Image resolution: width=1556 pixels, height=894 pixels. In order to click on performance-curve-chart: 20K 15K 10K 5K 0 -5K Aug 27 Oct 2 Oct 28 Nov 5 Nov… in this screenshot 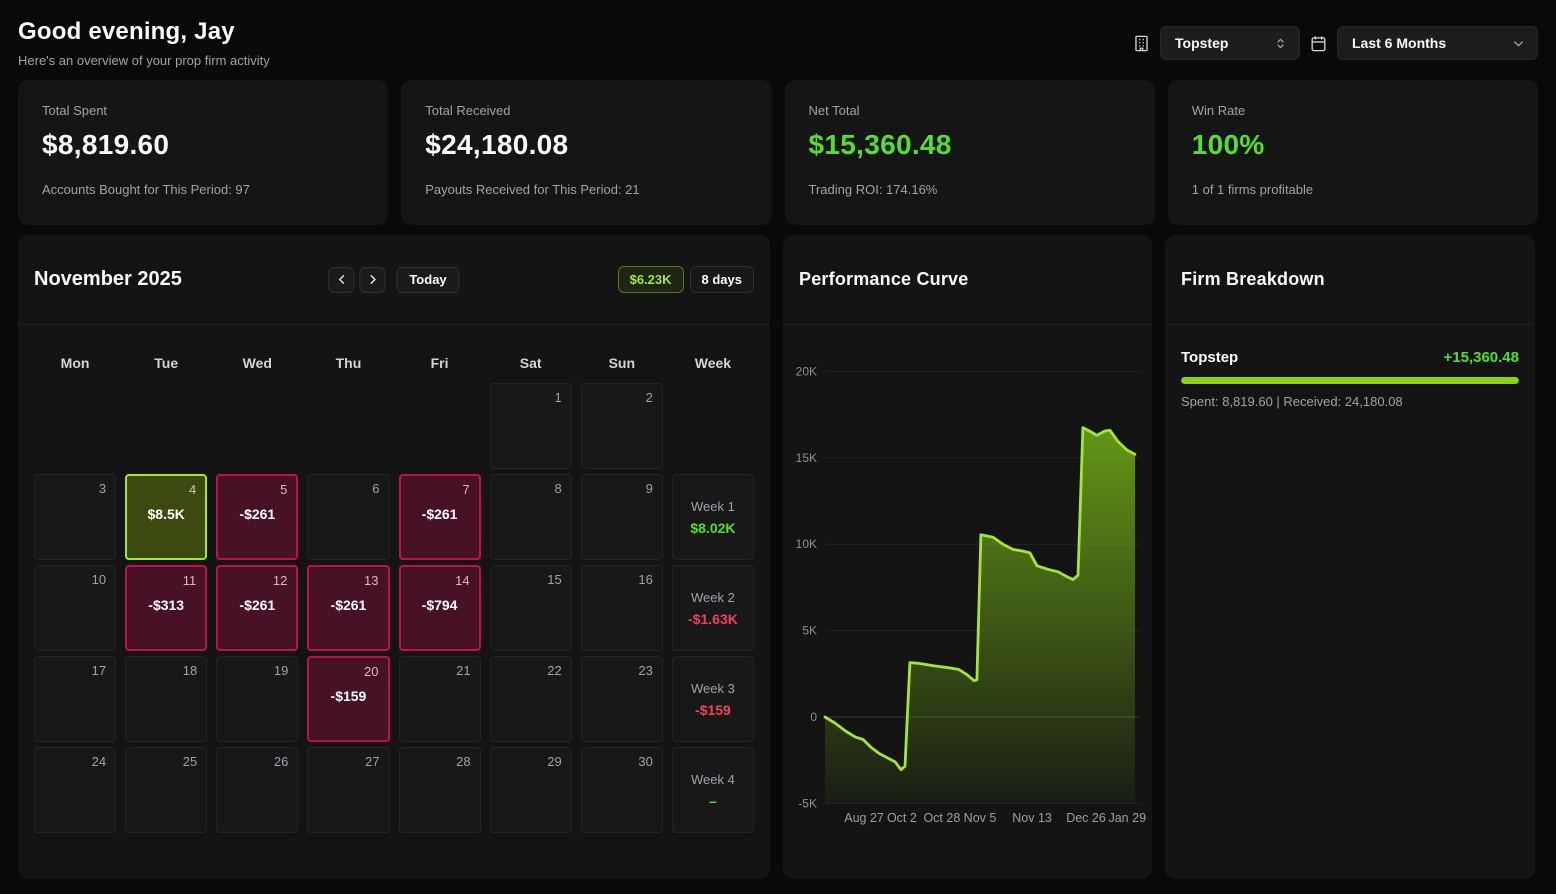, I will do `click(971, 594)`.